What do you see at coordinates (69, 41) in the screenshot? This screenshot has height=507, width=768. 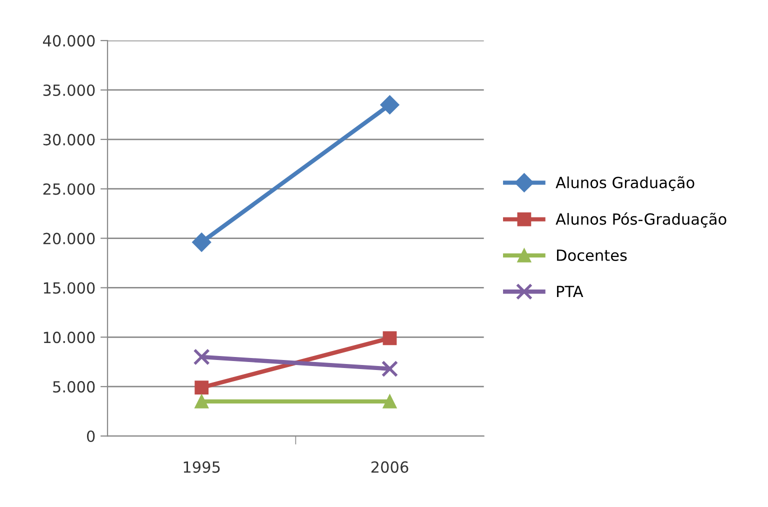 I see `y-tick-label: 40.000` at bounding box center [69, 41].